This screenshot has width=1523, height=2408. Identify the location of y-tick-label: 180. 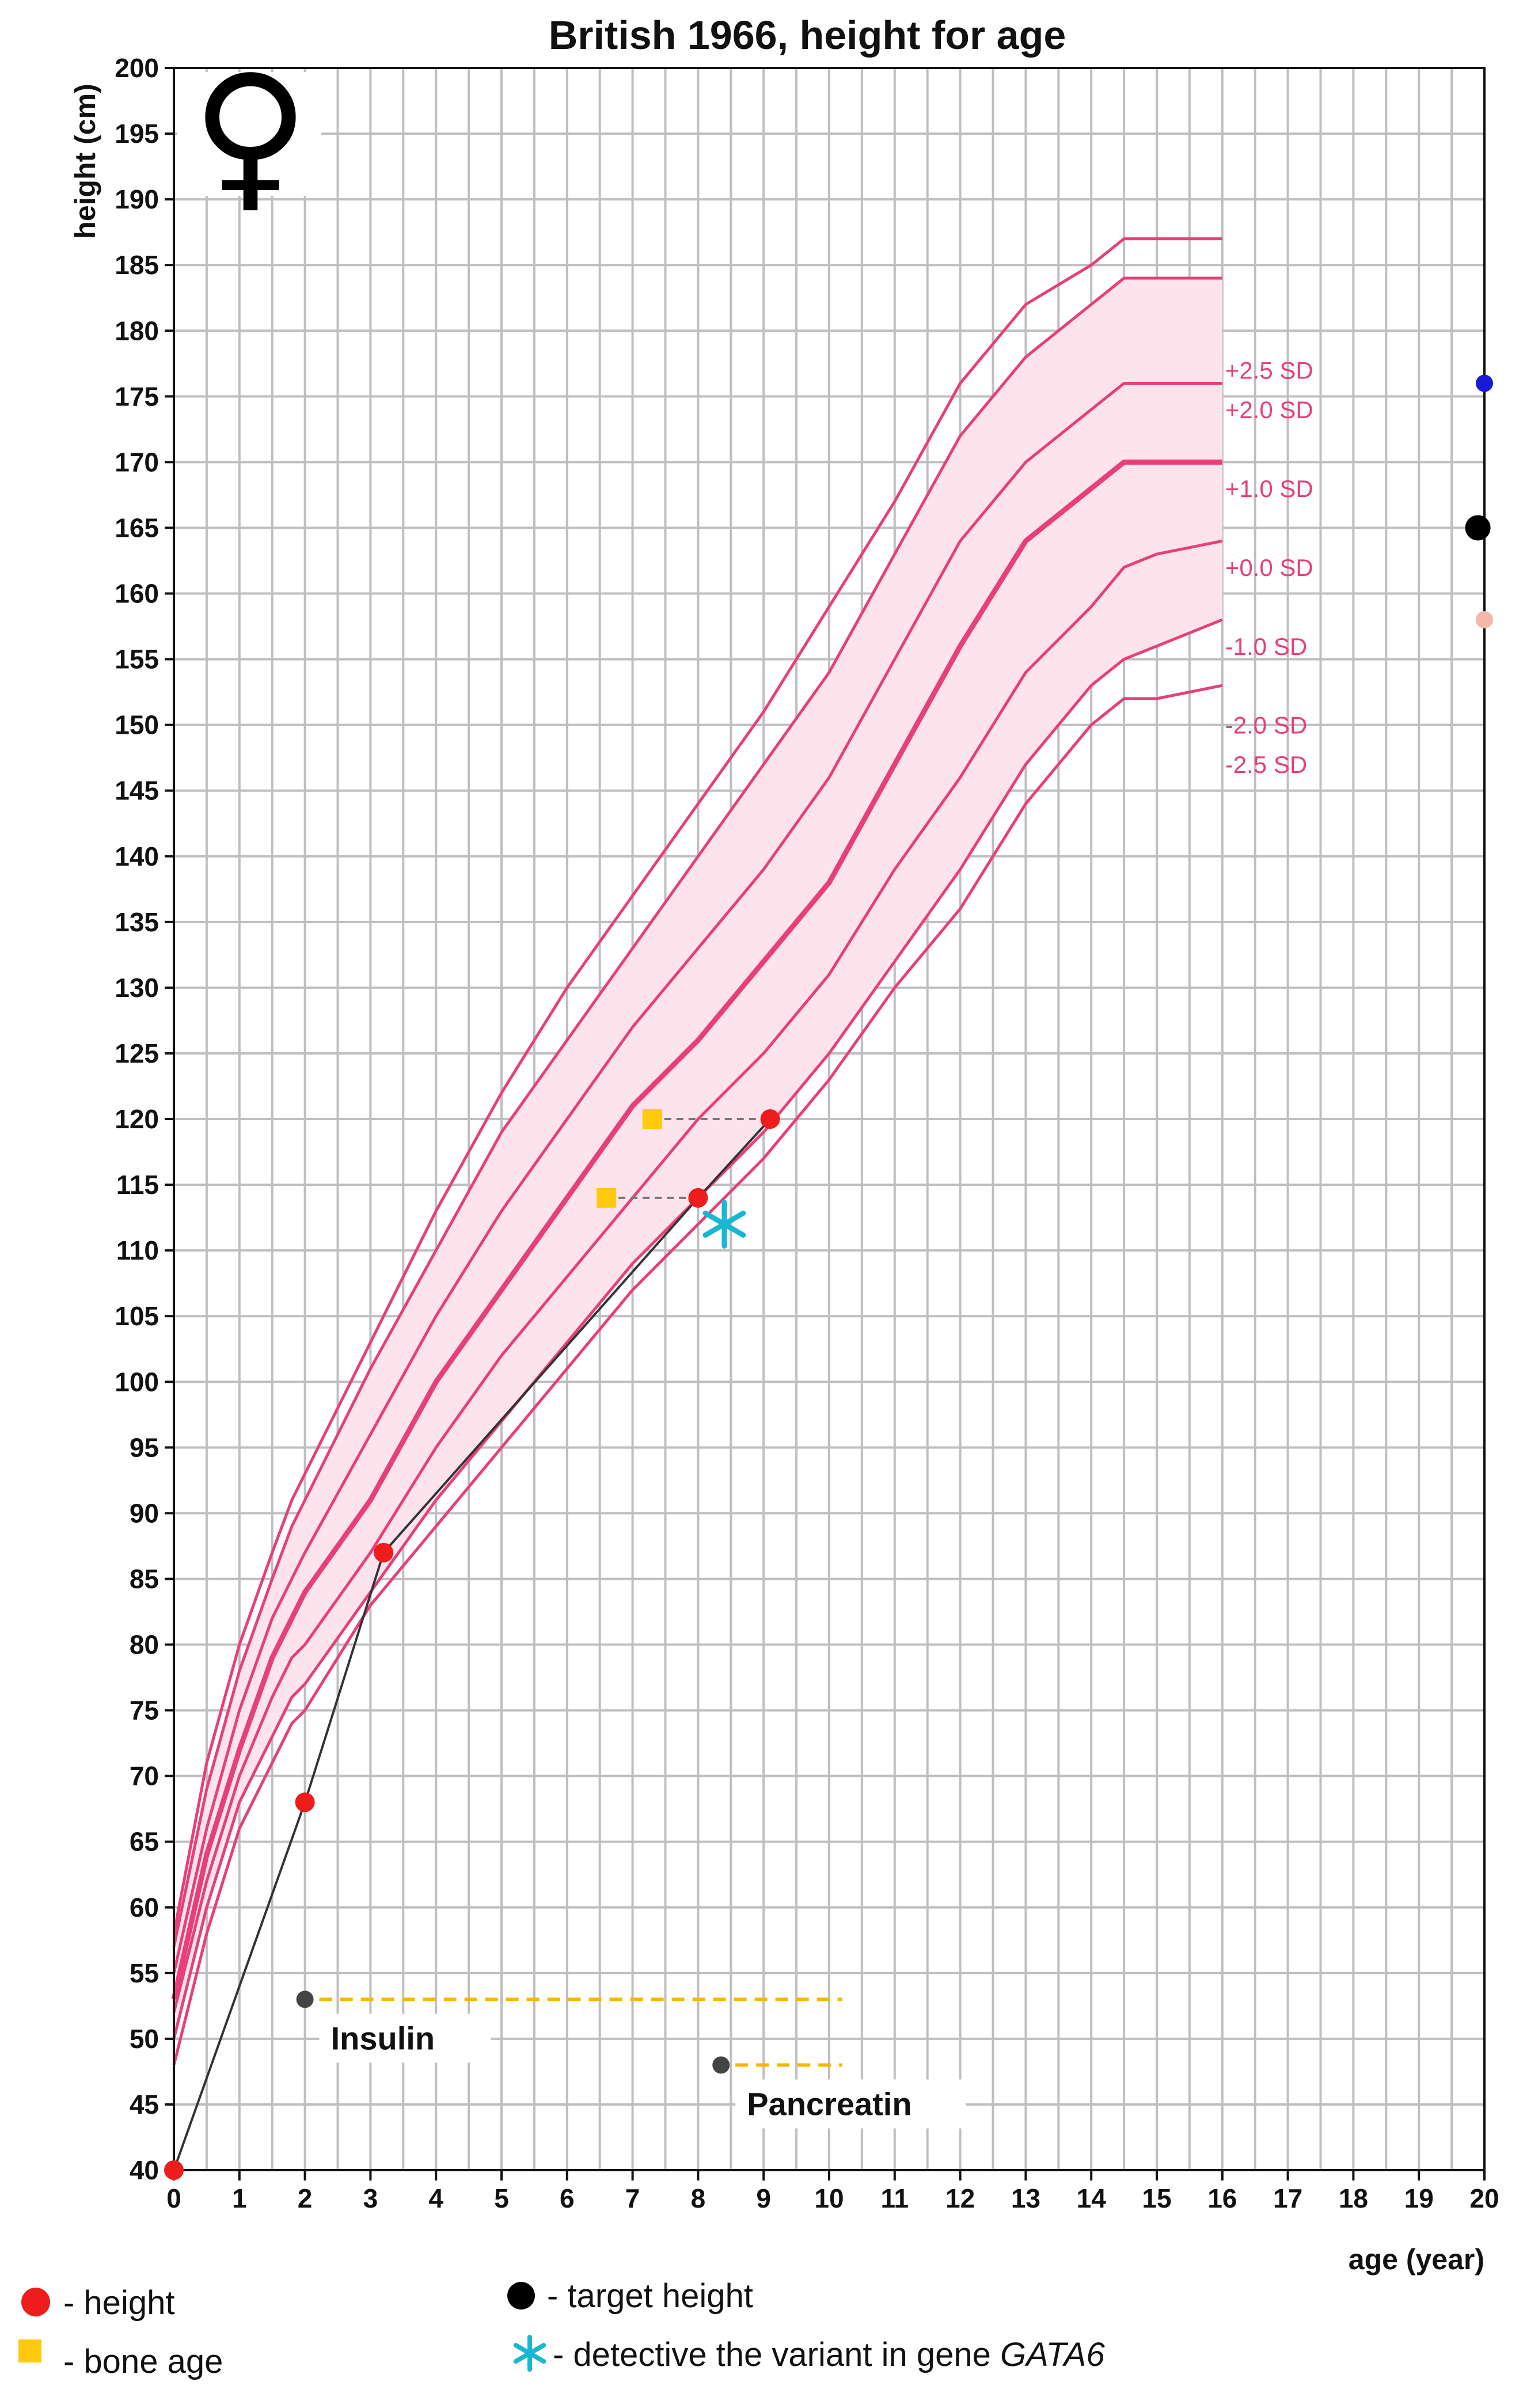
(137, 331).